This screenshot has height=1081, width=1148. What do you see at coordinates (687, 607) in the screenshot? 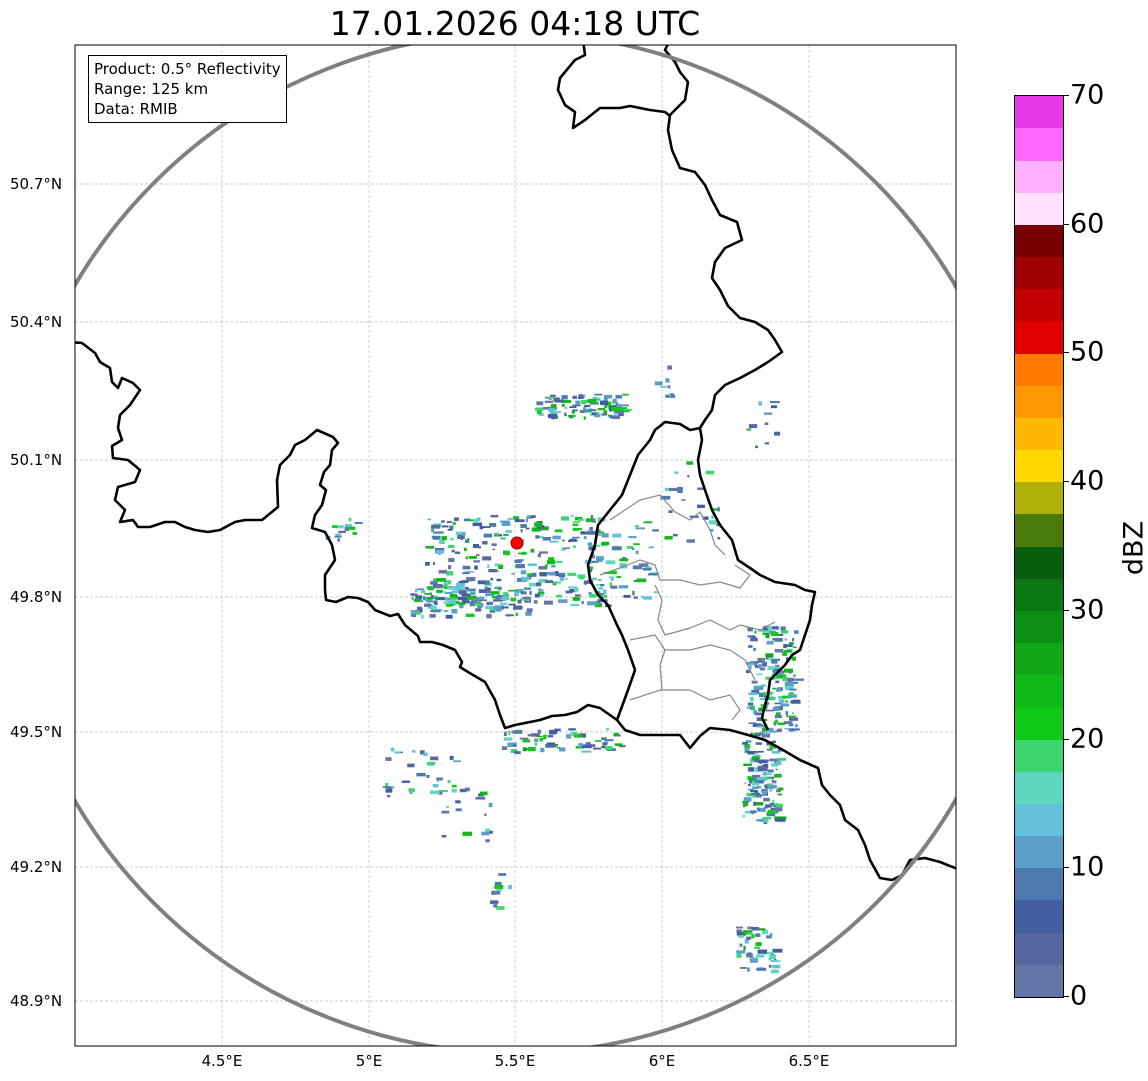
I see `canton-boundaries` at bounding box center [687, 607].